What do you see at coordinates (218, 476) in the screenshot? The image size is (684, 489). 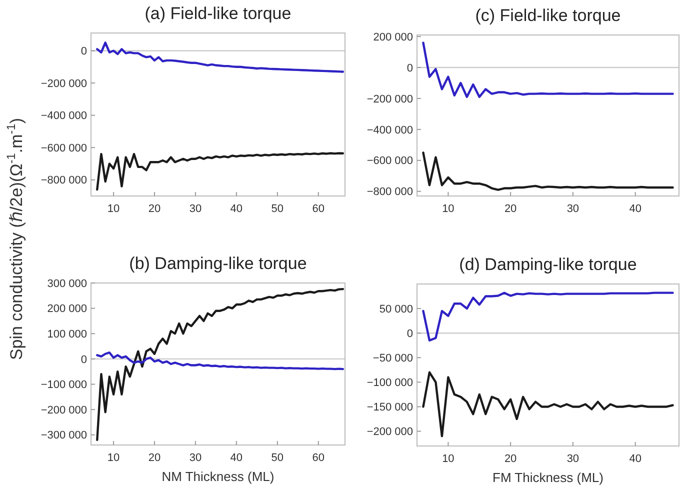 I see `x-axis-title: NM Thickness (ML)` at bounding box center [218, 476].